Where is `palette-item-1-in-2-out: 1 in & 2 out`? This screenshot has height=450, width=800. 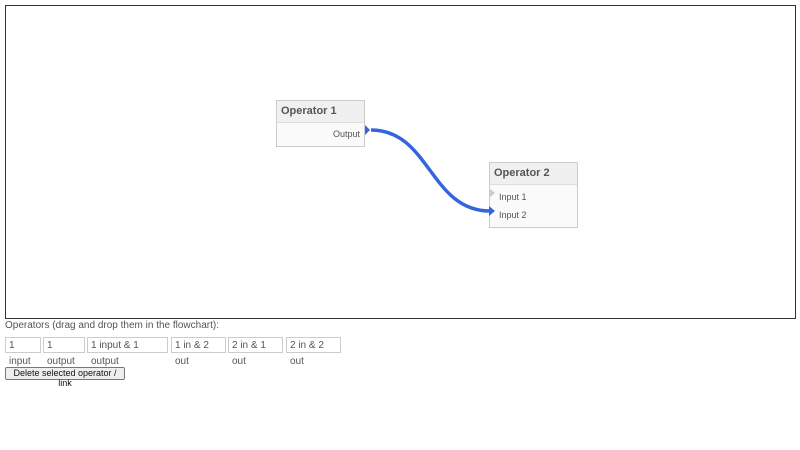
palette-item-1-in-2-out: 1 in & 2 out is located at coordinates (198, 352).